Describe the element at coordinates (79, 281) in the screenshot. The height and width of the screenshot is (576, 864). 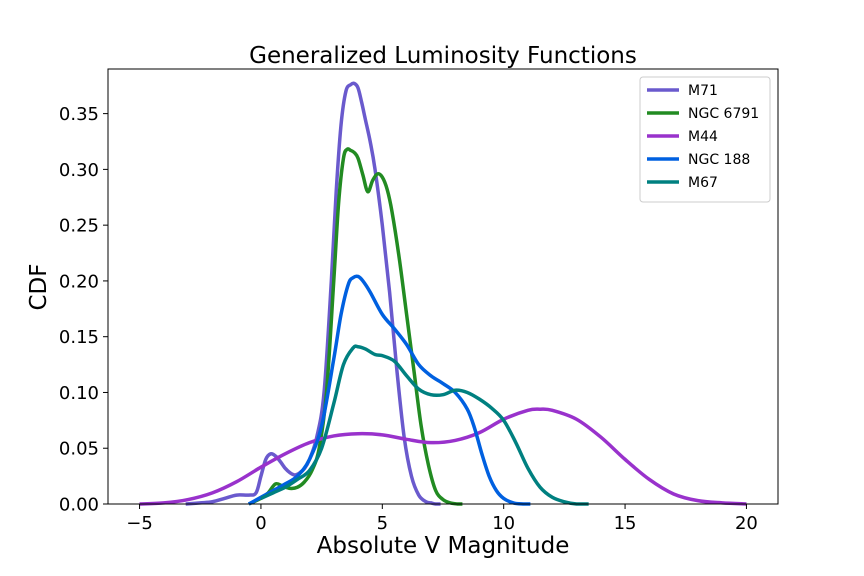
I see `y-tick-label: 0.20` at that location.